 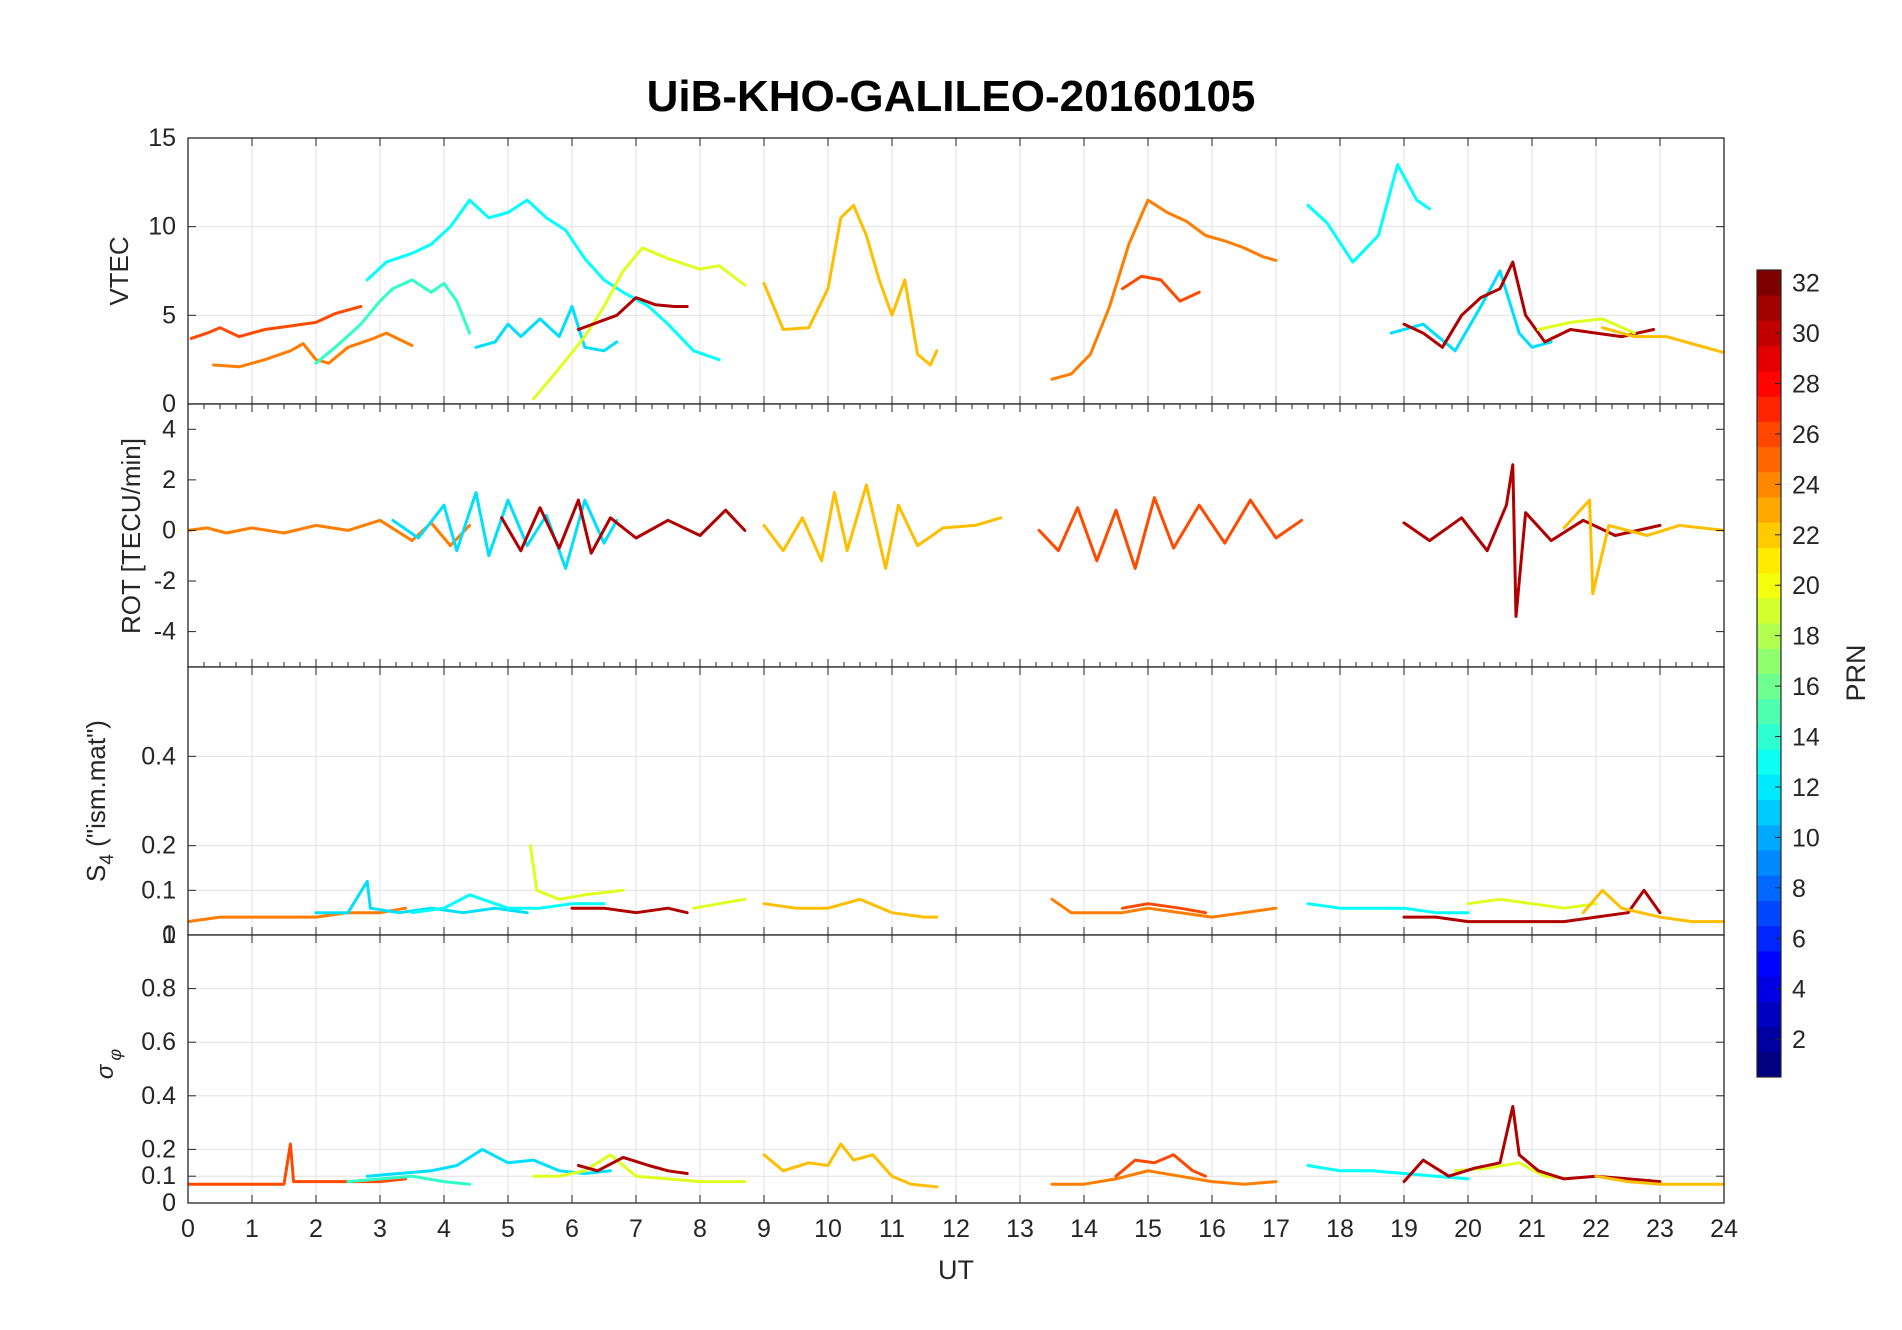 I want to click on colorbar-tick-label: 22, so click(x=1806, y=536).